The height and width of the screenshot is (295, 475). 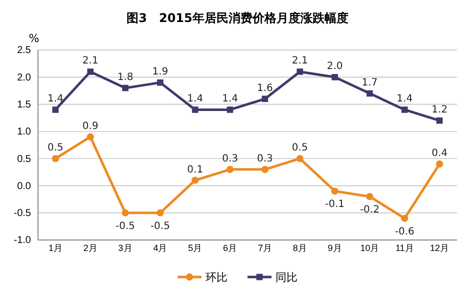 What do you see at coordinates (24, 104) in the screenshot?
I see `y-tick-label: 1.5` at bounding box center [24, 104].